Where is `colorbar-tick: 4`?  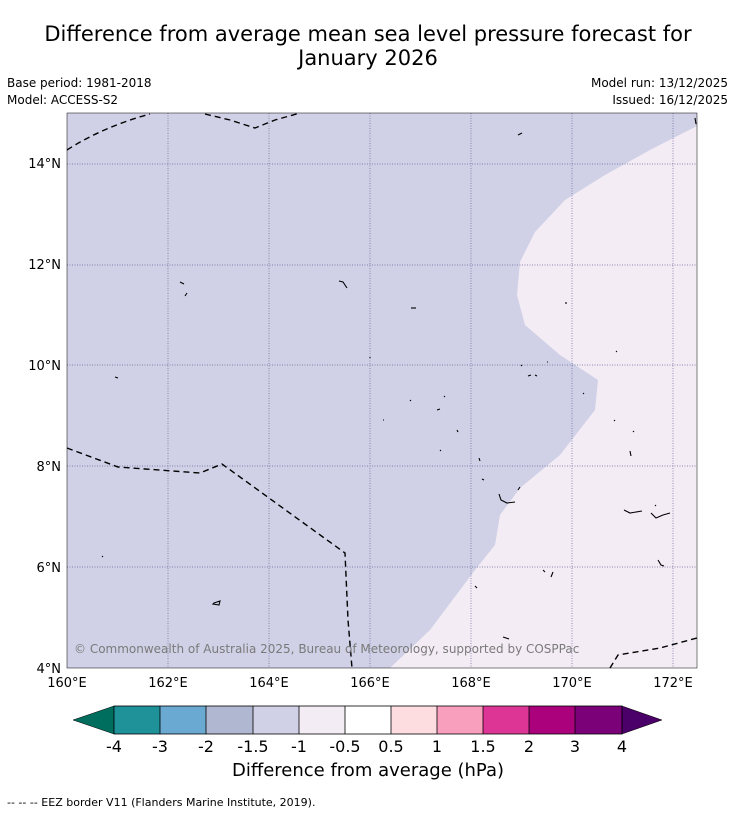 colorbar-tick: 4 is located at coordinates (622, 746).